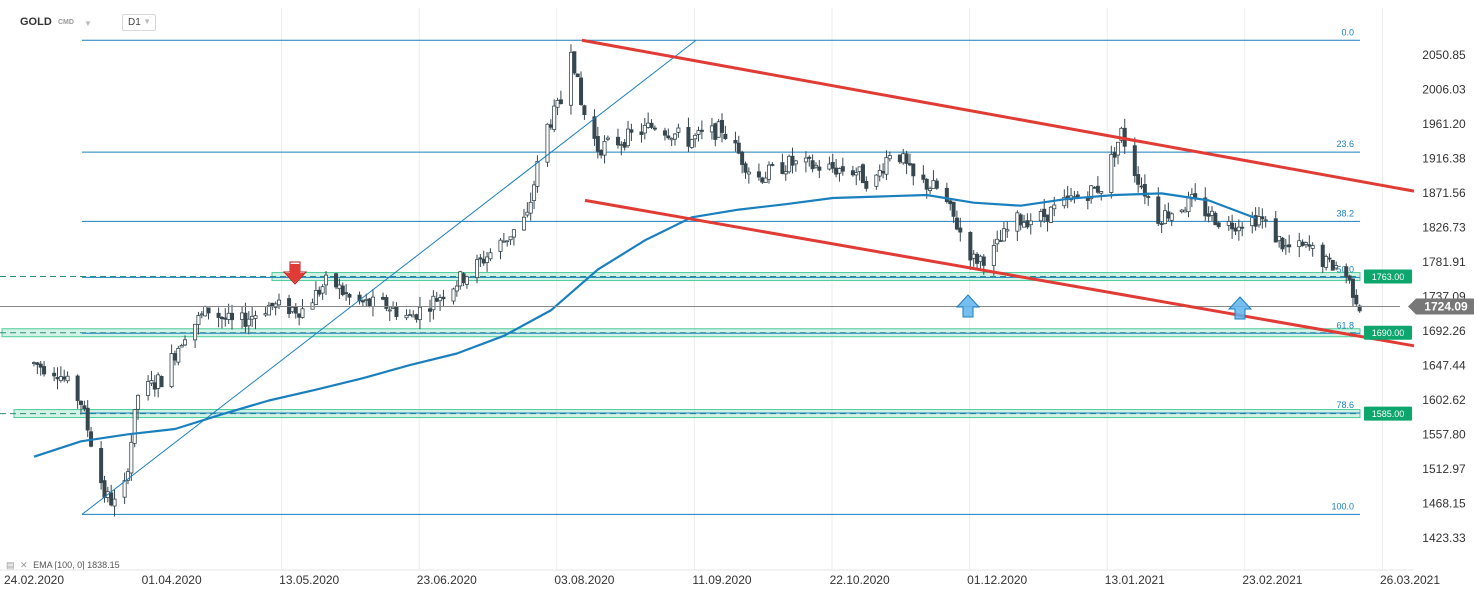  What do you see at coordinates (1345, 325) in the screenshot?
I see `fib-level-label: 61.8` at bounding box center [1345, 325].